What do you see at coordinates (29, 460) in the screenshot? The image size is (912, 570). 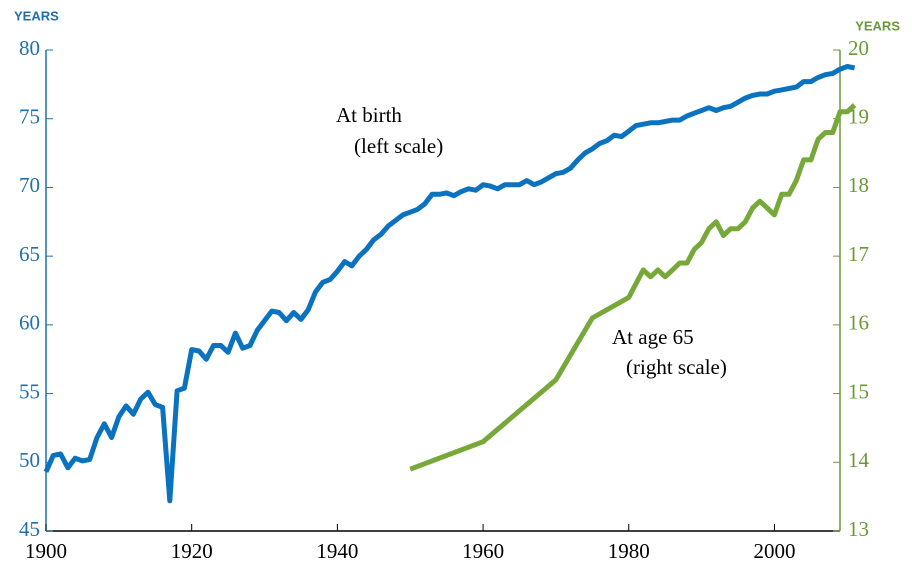 I see `y-tick-label: 50` at bounding box center [29, 460].